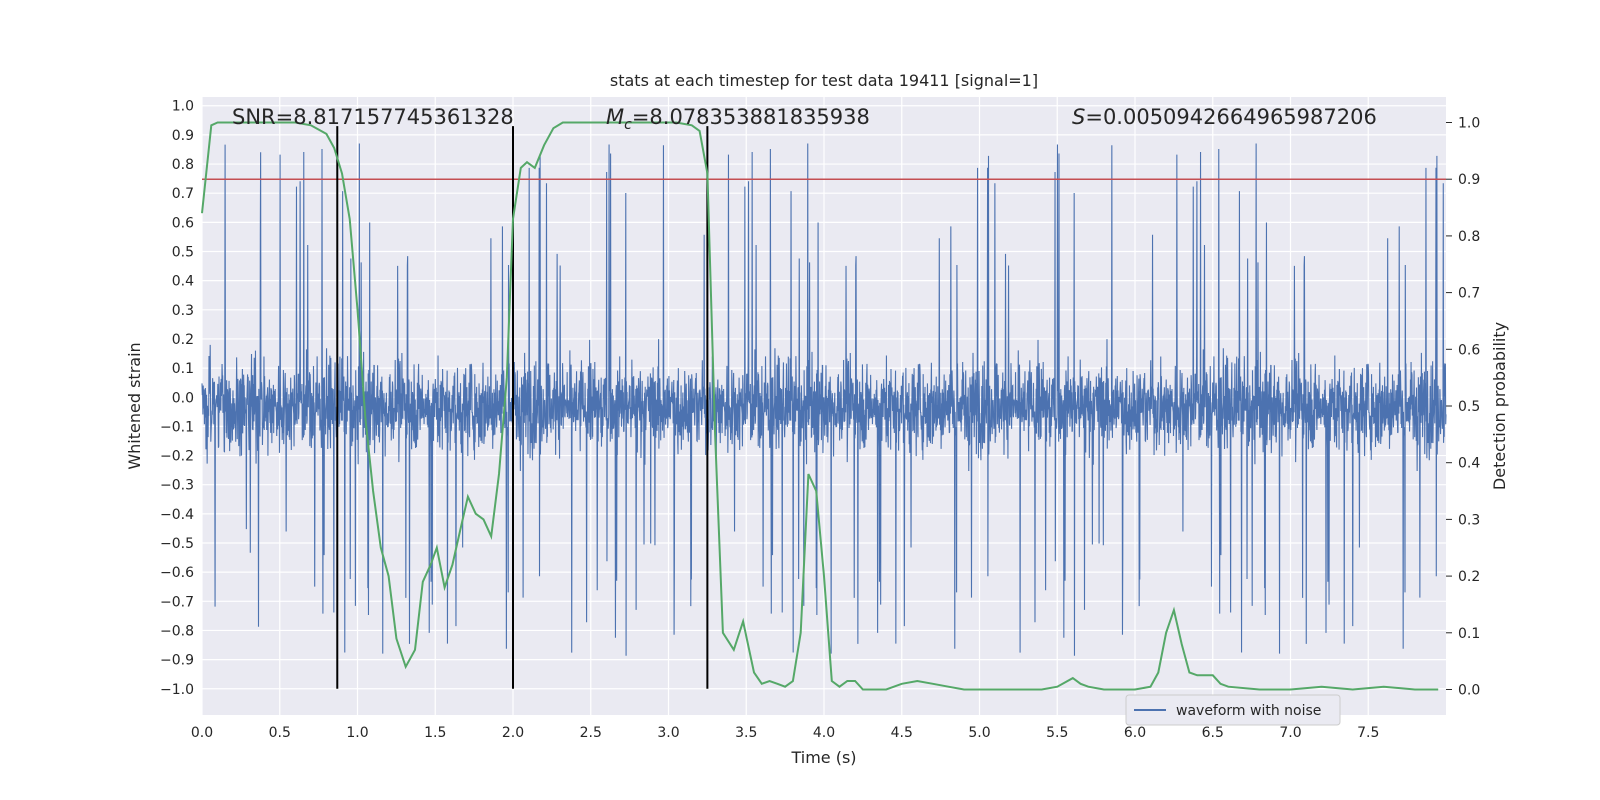 The width and height of the screenshot is (1600, 800). I want to click on y-left-tick-label: −0.4, so click(177, 515).